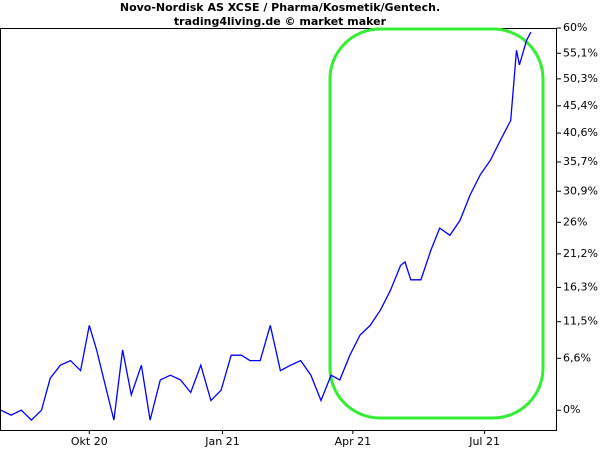  What do you see at coordinates (580, 52) in the screenshot?
I see `y-tick-label: 55,1%` at bounding box center [580, 52].